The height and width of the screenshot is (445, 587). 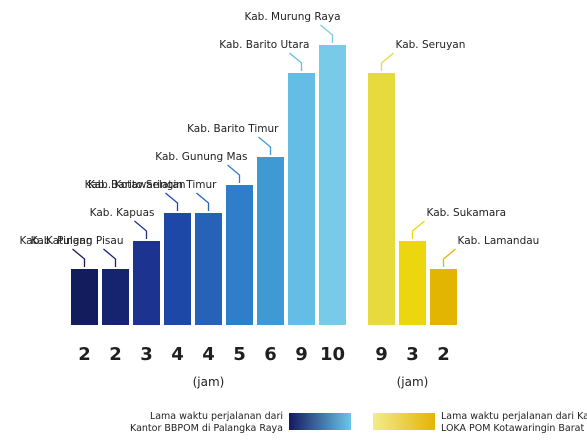 What do you see at coordinates (55, 241) in the screenshot?
I see `category-label-kab-katingan: Kab. Katingan` at bounding box center [55, 241].